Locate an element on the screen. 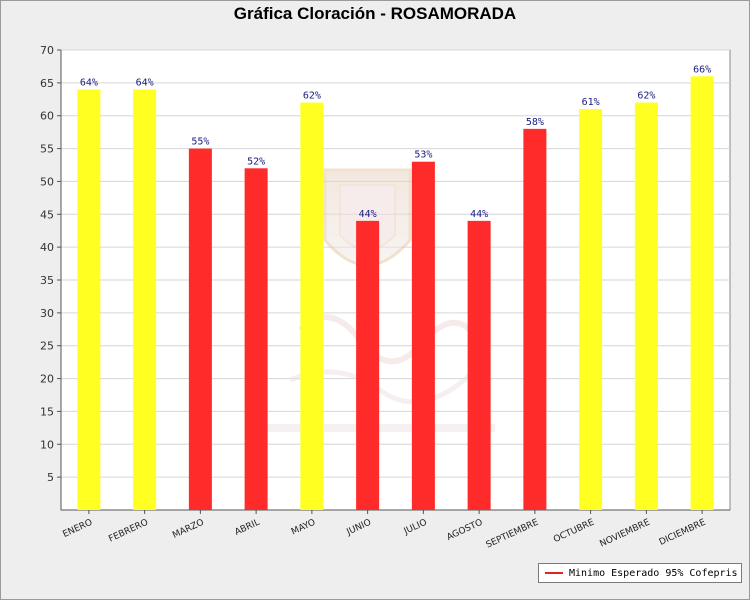 Image resolution: width=750 pixels, height=600 pixels. y-tick-label: 45 is located at coordinates (47, 214).